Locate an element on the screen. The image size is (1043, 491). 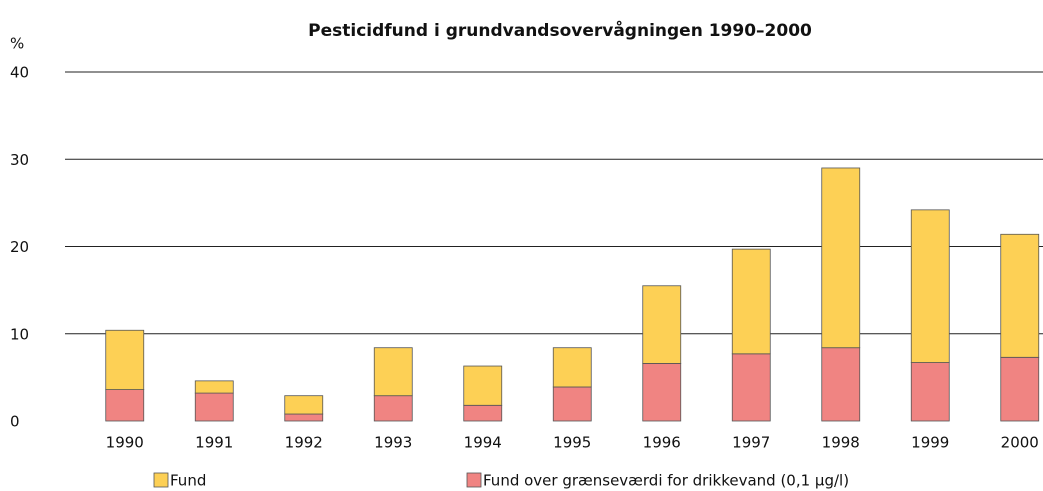
x-tick-label: 1993 is located at coordinates (393, 443).